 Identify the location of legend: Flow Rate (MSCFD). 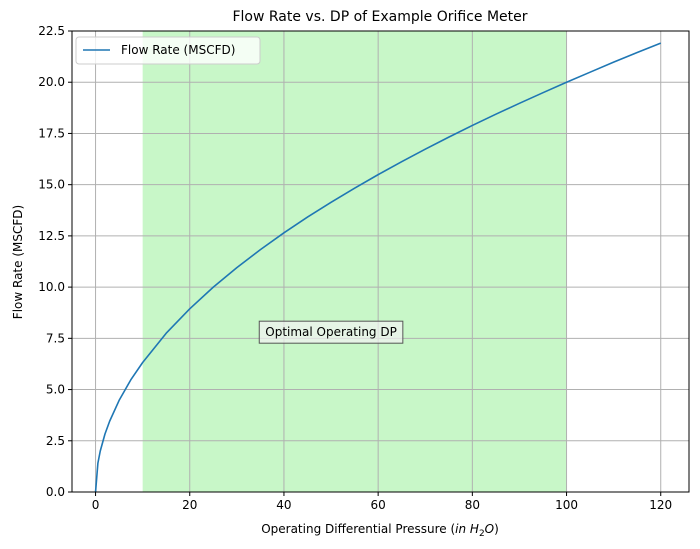
(168, 50).